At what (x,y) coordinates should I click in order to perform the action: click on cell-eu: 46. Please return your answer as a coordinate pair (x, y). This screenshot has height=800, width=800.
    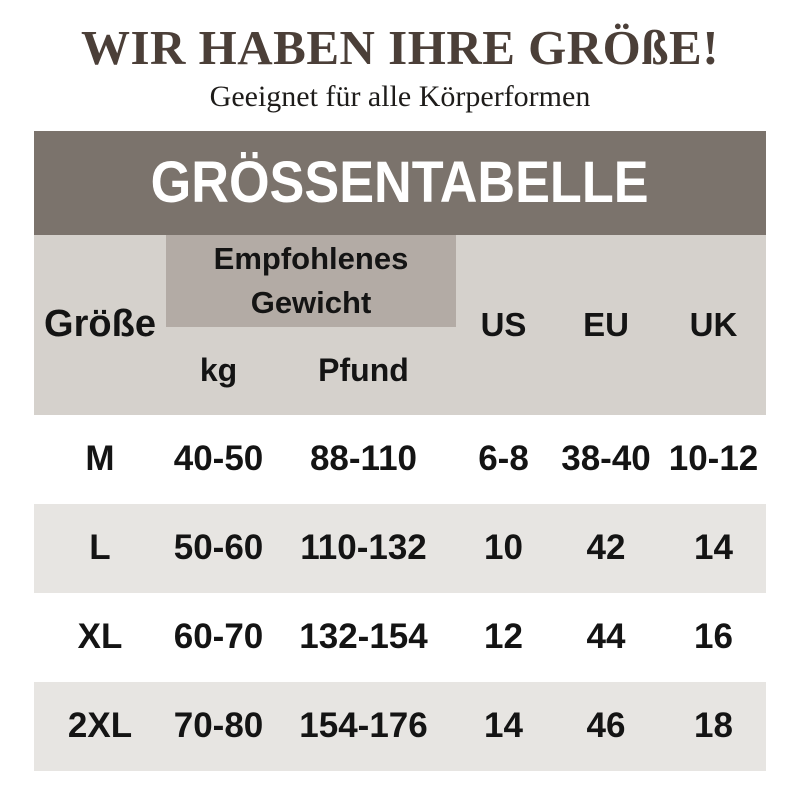
    Looking at the image, I should click on (606, 726).